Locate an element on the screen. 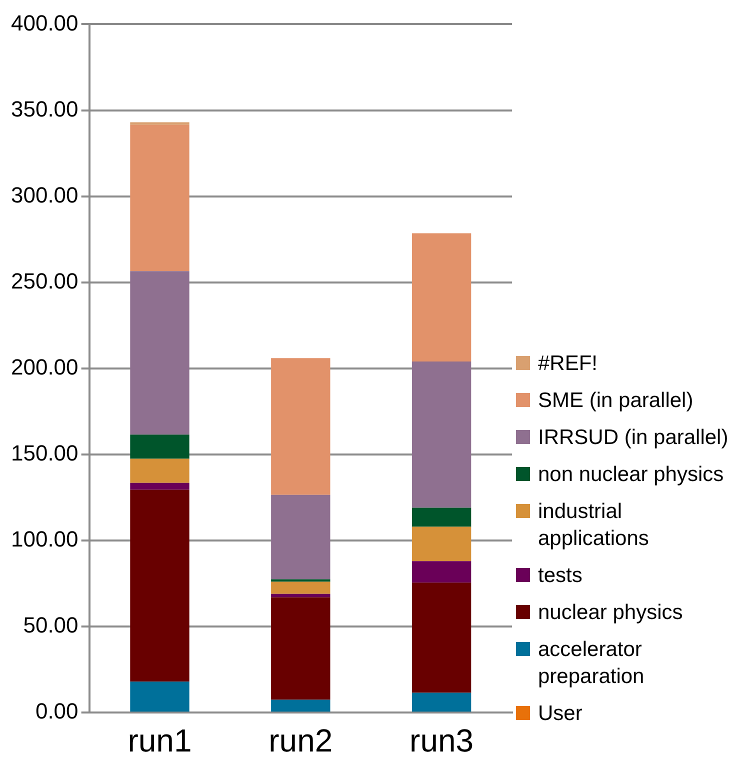  legend-label: tests is located at coordinates (560, 576).